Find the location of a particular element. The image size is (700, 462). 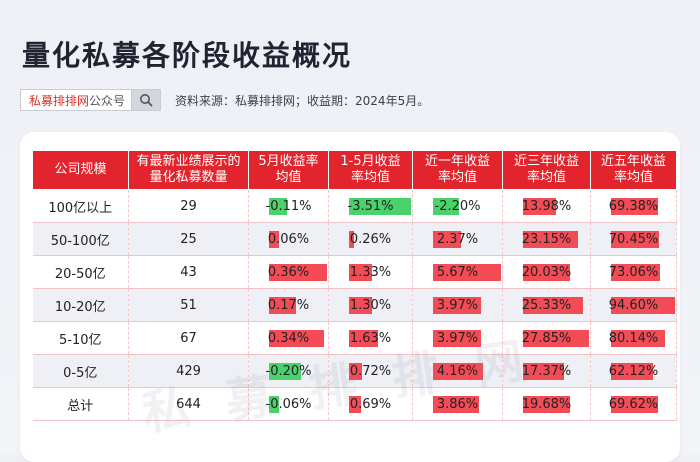

cell-value: 20-50亿 is located at coordinates (80, 274).